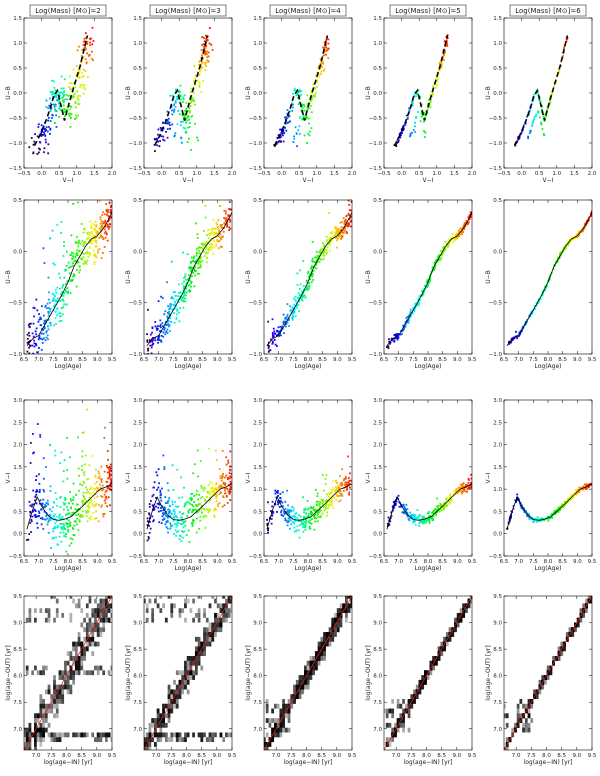 This screenshot has height=776, width=600. What do you see at coordinates (67, 366) in the screenshot?
I see `x-axis-label: Log(Age)` at bounding box center [67, 366].